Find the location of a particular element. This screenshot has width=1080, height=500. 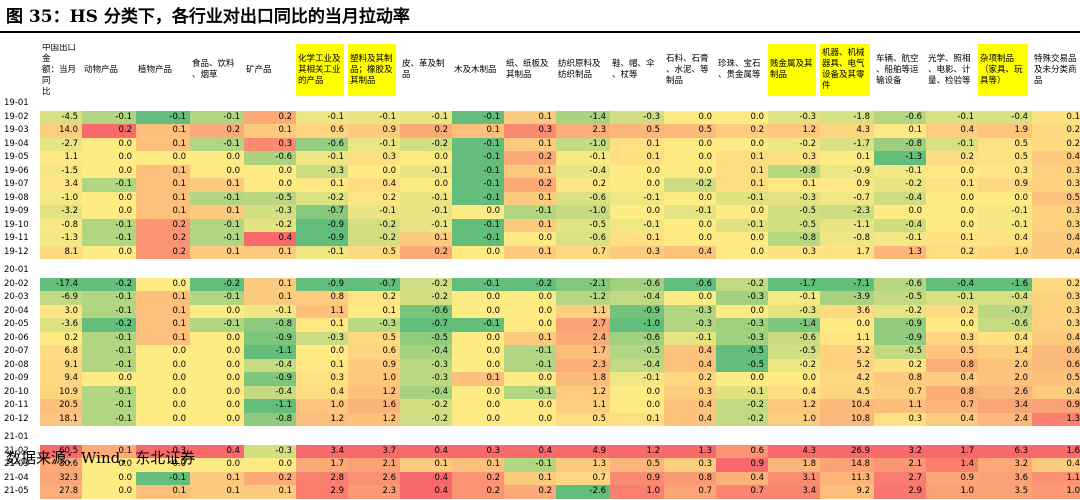

column-header-13: 珍珠、宝石 、贵金属等 is located at coordinates (739, 69).